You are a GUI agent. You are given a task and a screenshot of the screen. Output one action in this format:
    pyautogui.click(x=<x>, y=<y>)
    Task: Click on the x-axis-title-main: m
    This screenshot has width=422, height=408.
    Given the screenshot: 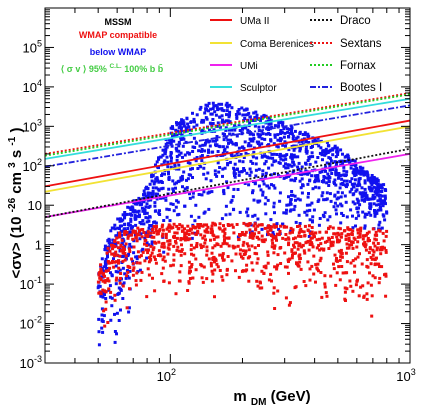 What is the action you would take?
    pyautogui.click(x=239, y=396)
    